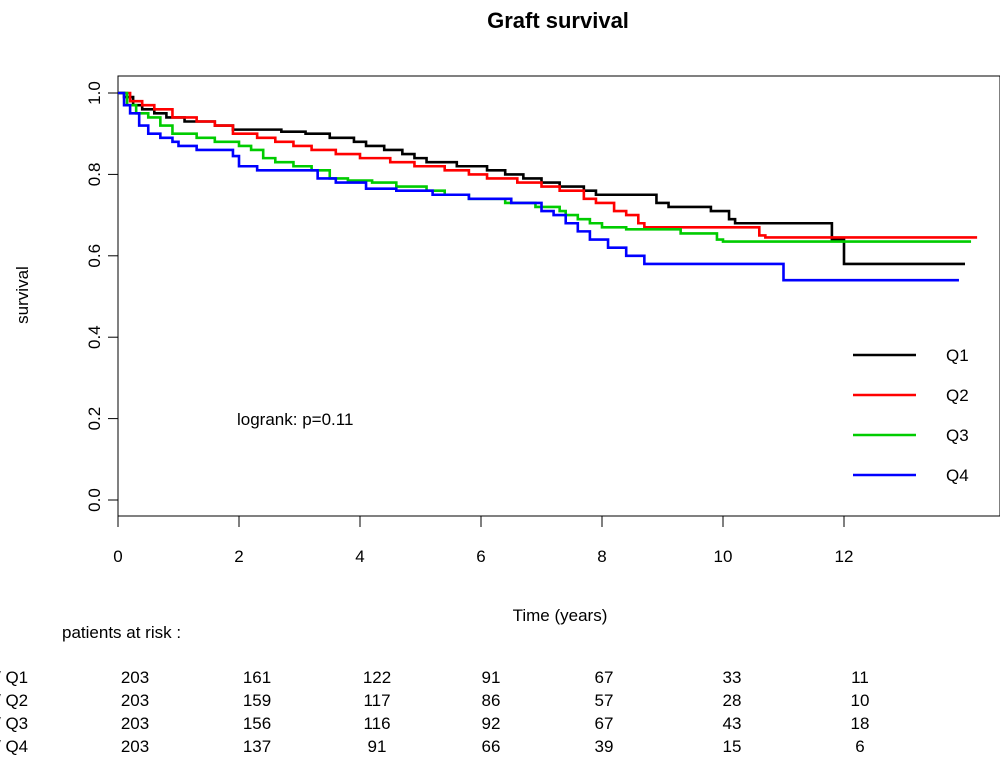 The width and height of the screenshot is (1000, 774). What do you see at coordinates (601, 556) in the screenshot?
I see `x-tick-label: 8` at bounding box center [601, 556].